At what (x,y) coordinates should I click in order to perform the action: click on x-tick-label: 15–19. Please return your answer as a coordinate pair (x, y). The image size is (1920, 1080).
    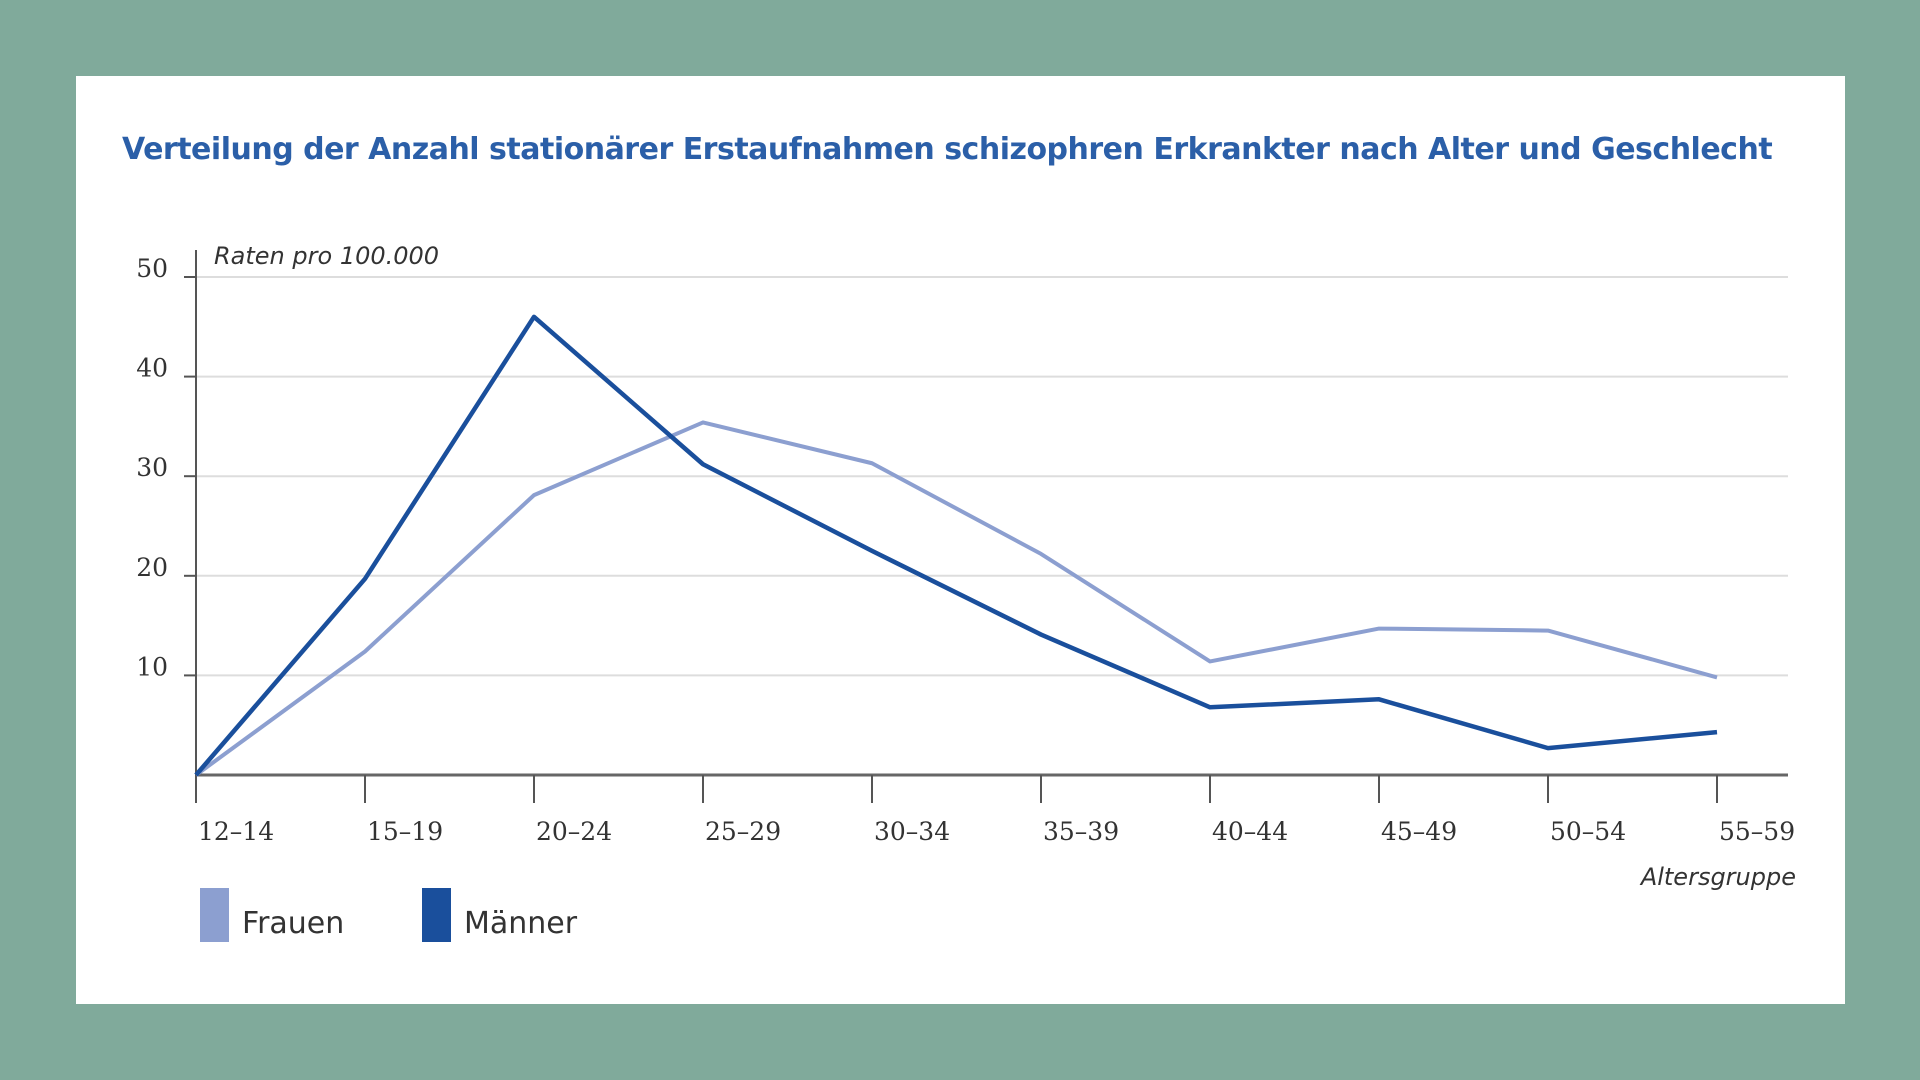
    Looking at the image, I should click on (405, 831).